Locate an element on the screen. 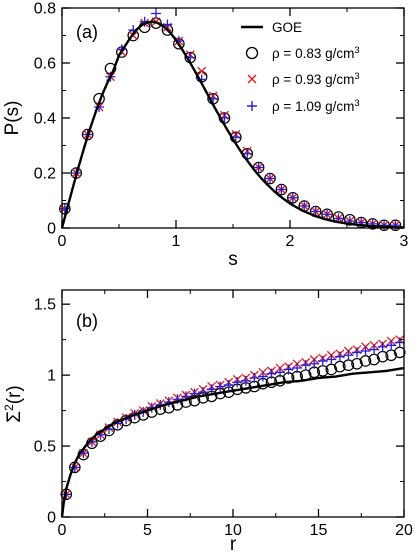  chart0-ytick-label: 0.2 is located at coordinates (45, 174).